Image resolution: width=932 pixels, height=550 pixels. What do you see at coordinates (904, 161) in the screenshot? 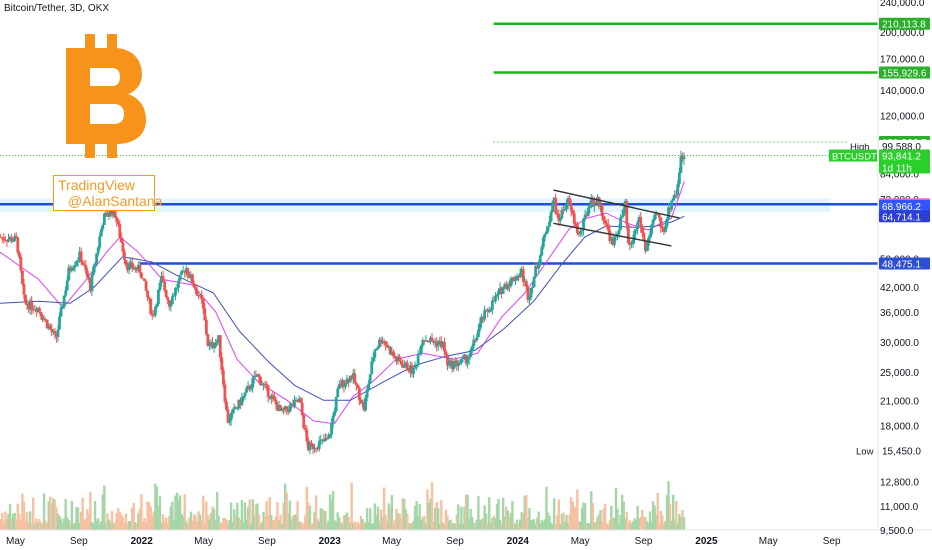
I see `price-tag` at bounding box center [904, 161].